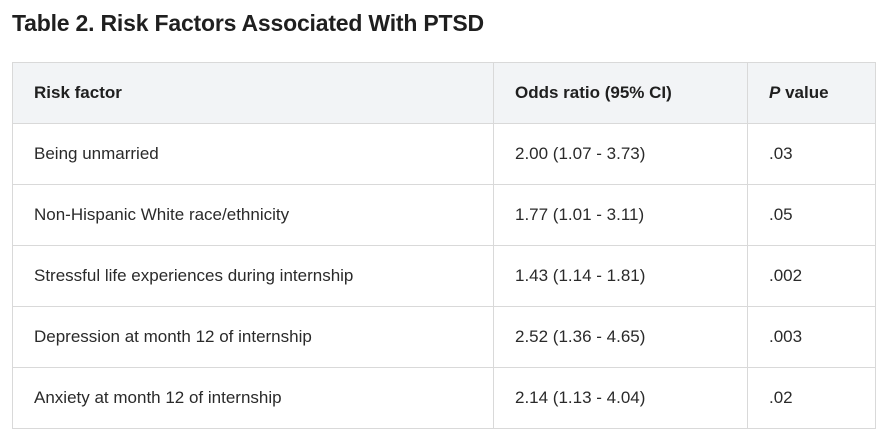 The height and width of the screenshot is (434, 888). I want to click on header-odds-ratio: Odds ratio (95% CI), so click(620, 93).